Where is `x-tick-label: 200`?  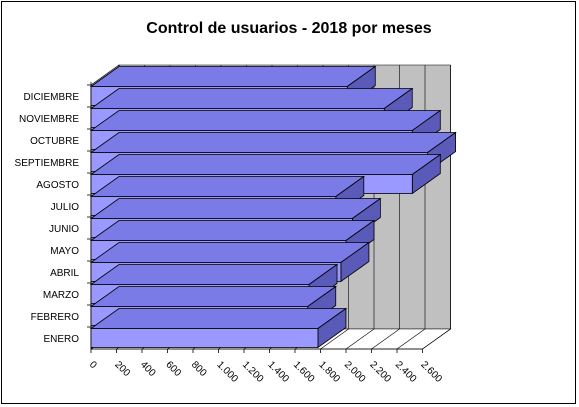 x-tick-label: 200 is located at coordinates (122, 369).